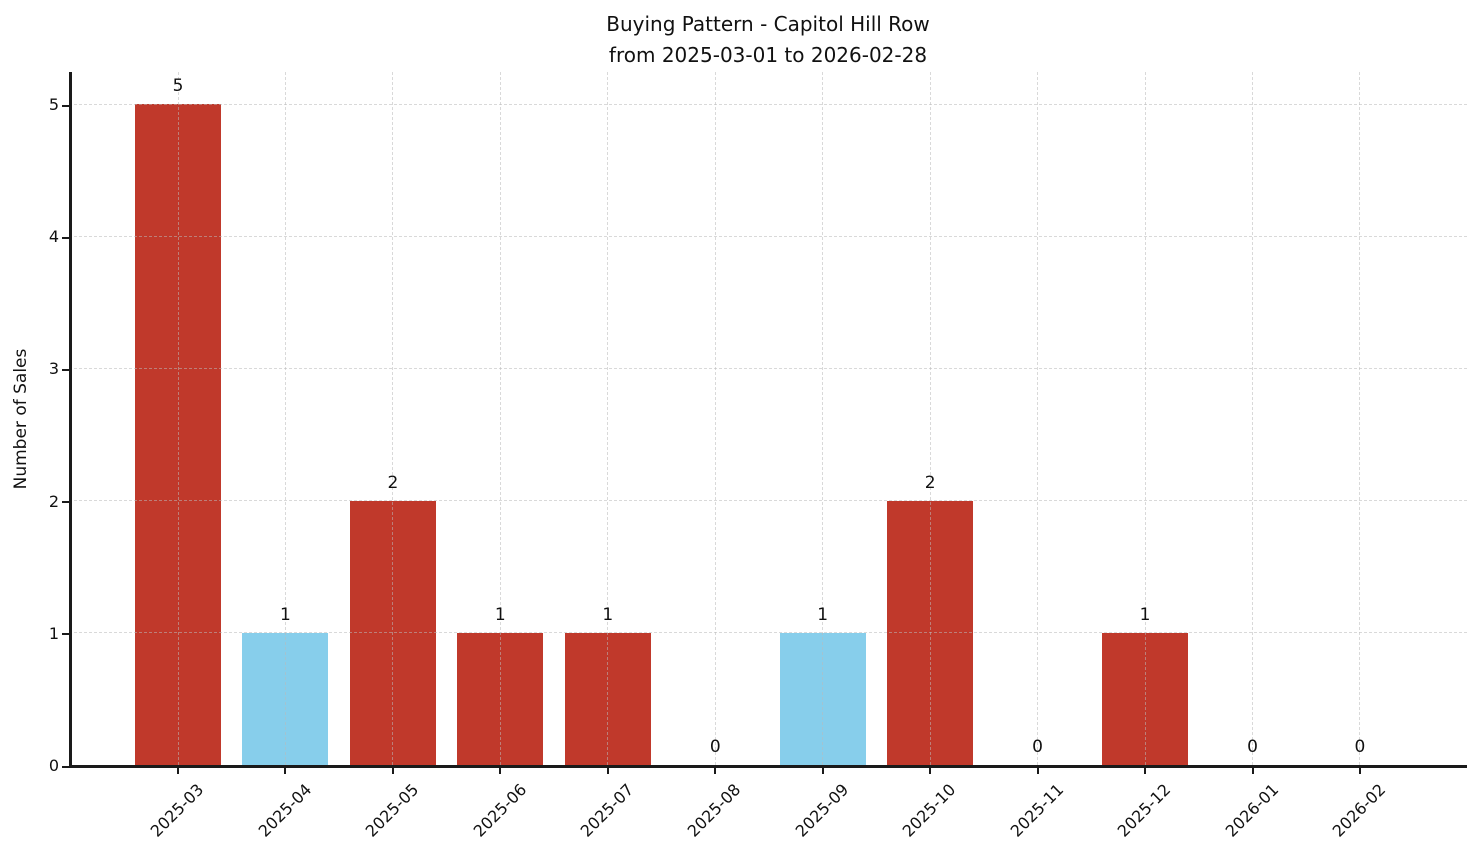  Describe the element at coordinates (768, 24) in the screenshot. I see `chart-title-line1: Buying Pattern - Capitol Hill Row` at that location.